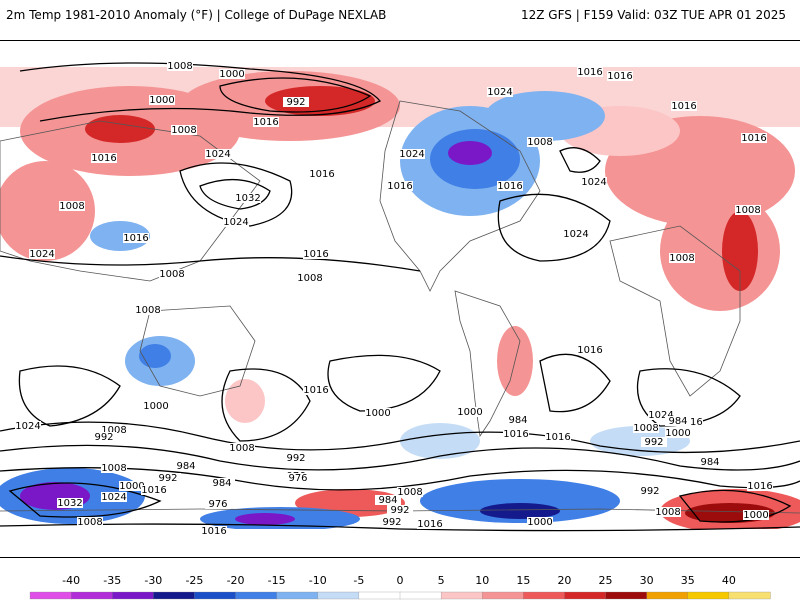 The width and height of the screenshot is (800, 604). What do you see at coordinates (400, 580) in the screenshot?
I see `legend-tick-label: 0` at bounding box center [400, 580].